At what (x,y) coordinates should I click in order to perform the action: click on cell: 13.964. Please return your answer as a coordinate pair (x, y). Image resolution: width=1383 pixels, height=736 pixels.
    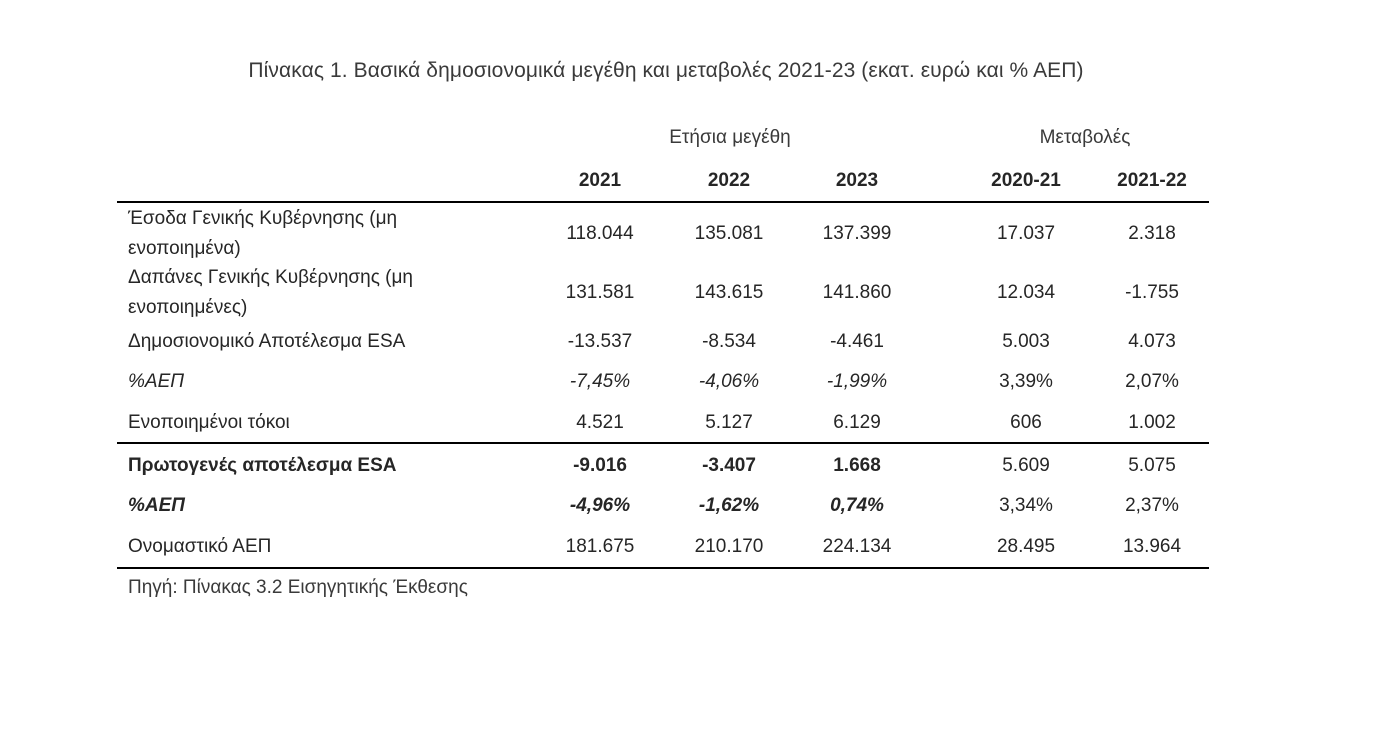
    Looking at the image, I should click on (1152, 546).